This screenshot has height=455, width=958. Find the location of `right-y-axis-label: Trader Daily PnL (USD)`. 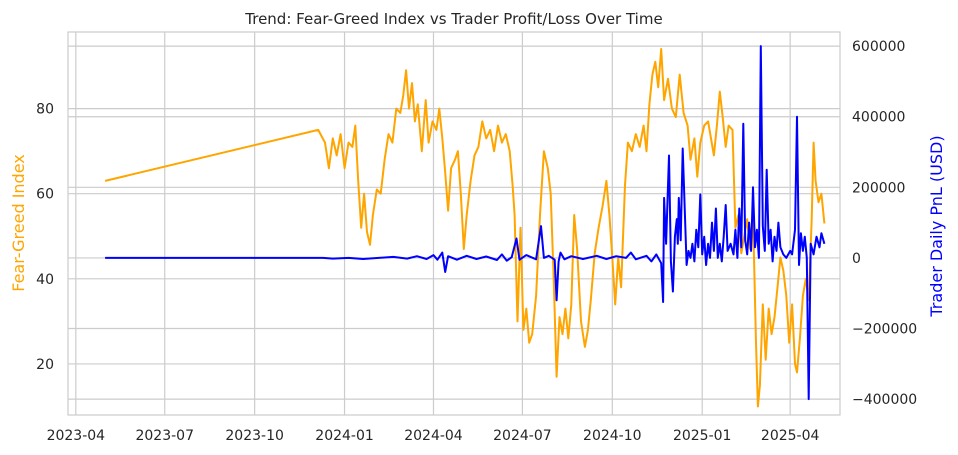

right-y-axis-label: Trader Daily PnL (USD) is located at coordinates (936, 226).